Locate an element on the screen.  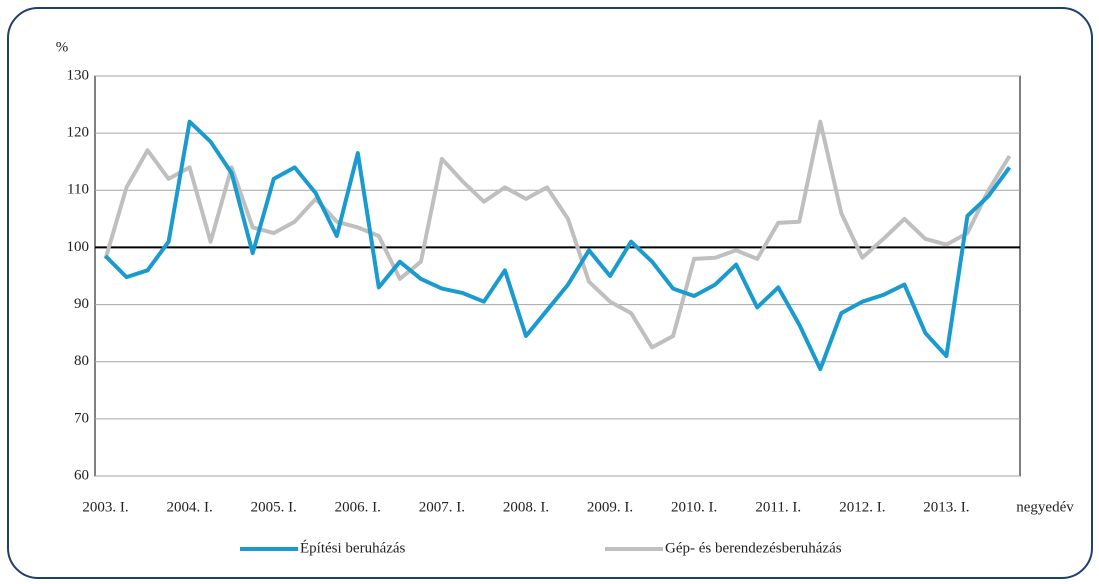
x-tick-label: 2013. I. is located at coordinates (946, 507).